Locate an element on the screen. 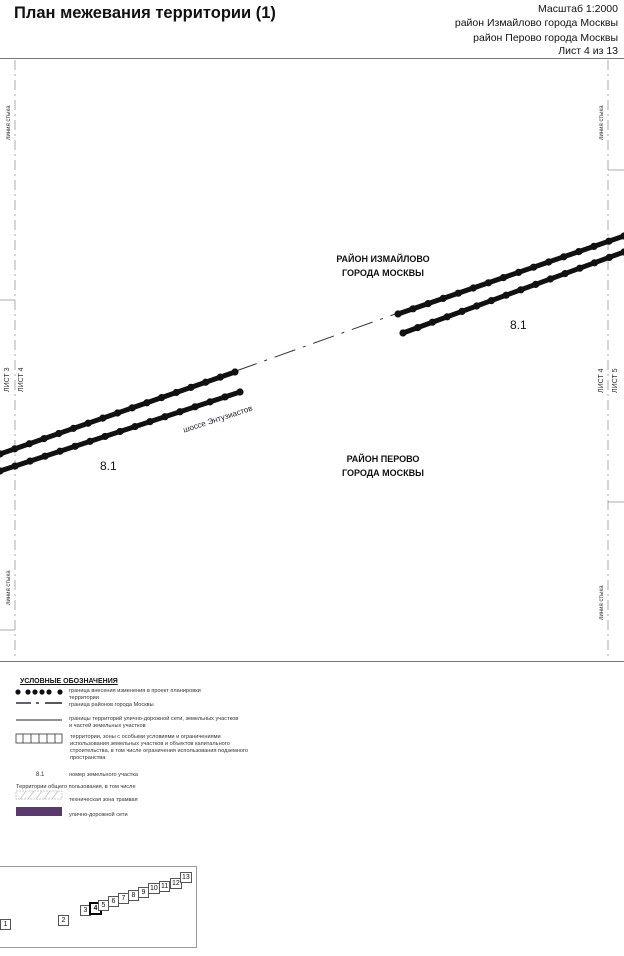 The image size is (624, 956). sheet-label-left-a: ЛИСТ 3 is located at coordinates (7, 379).